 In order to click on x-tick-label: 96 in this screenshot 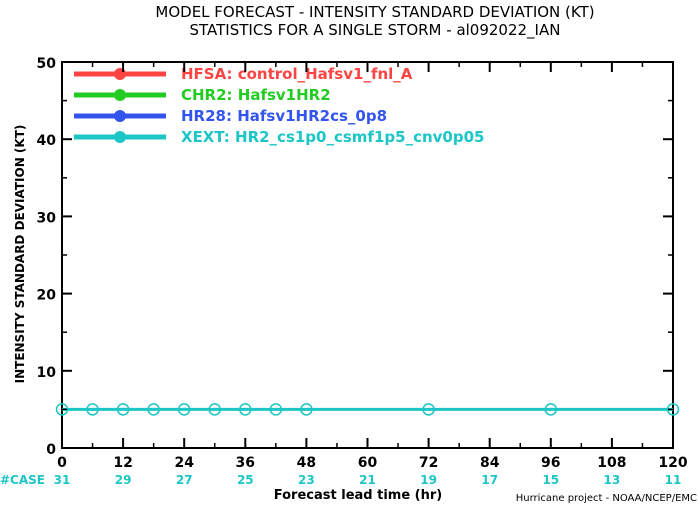, I will do `click(550, 463)`.